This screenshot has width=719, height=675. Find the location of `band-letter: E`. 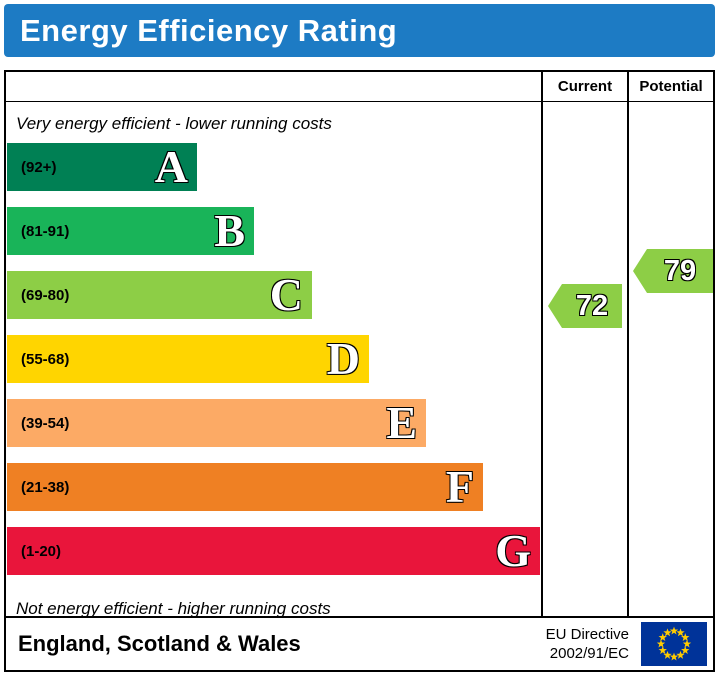

band-letter: E is located at coordinates (401, 422).